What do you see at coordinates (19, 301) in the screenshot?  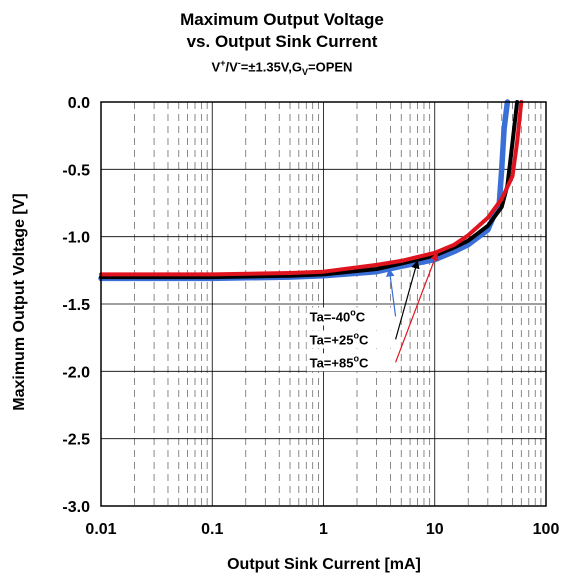 I see `y-axis-label: Maximum Output Voltage [V]` at bounding box center [19, 301].